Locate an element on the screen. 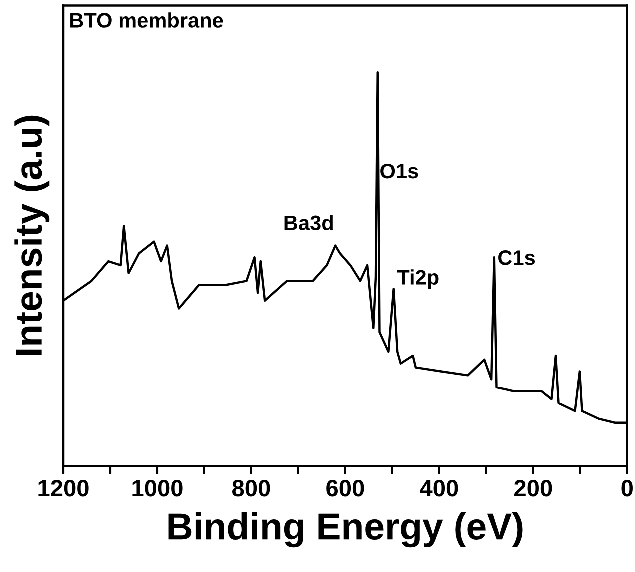 Image resolution: width=635 pixels, height=572 pixels. annotation: Ba3d is located at coordinates (308, 223).